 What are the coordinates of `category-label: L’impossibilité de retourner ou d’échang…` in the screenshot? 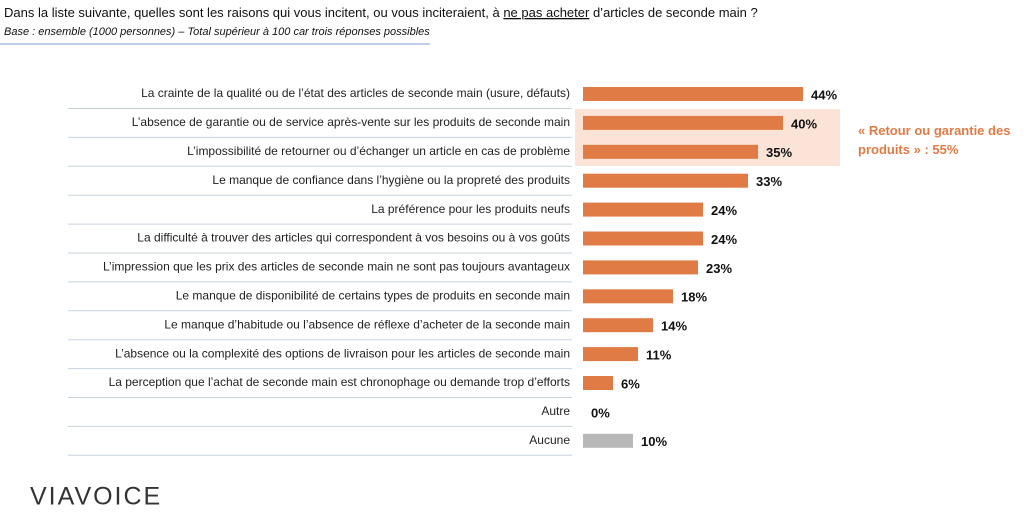 It's located at (378, 151).